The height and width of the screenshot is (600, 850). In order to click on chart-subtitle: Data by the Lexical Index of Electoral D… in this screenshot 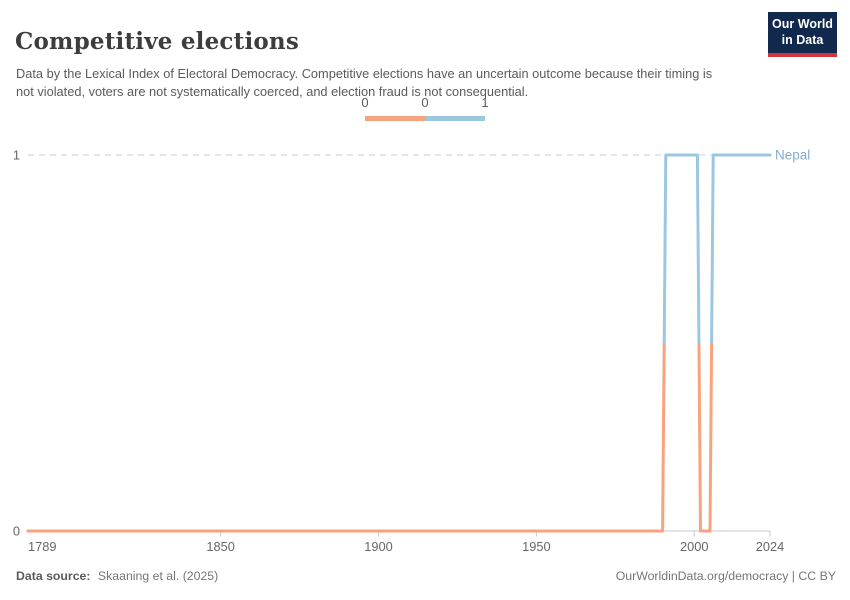, I will do `click(364, 82)`.